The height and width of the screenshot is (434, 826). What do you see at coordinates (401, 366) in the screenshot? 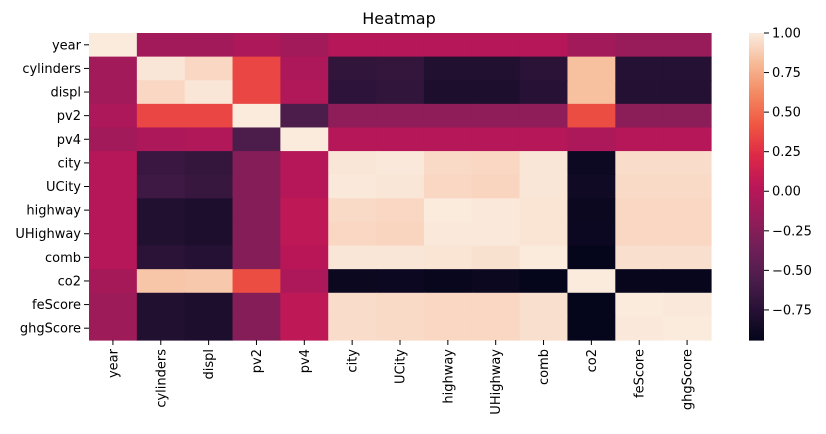
I see `x-tick-label: UCity` at bounding box center [401, 366].